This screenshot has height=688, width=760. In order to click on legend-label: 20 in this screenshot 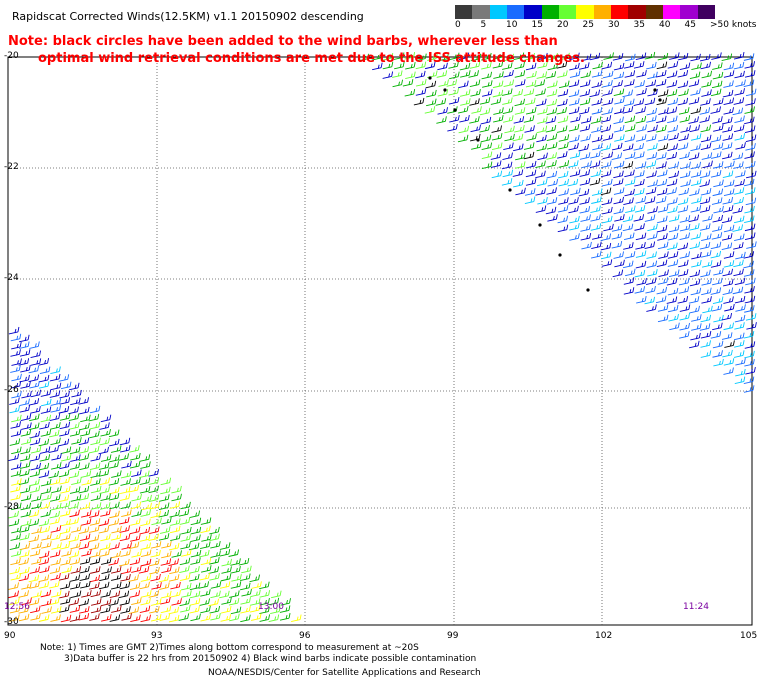, I will do `click(563, 25)`.